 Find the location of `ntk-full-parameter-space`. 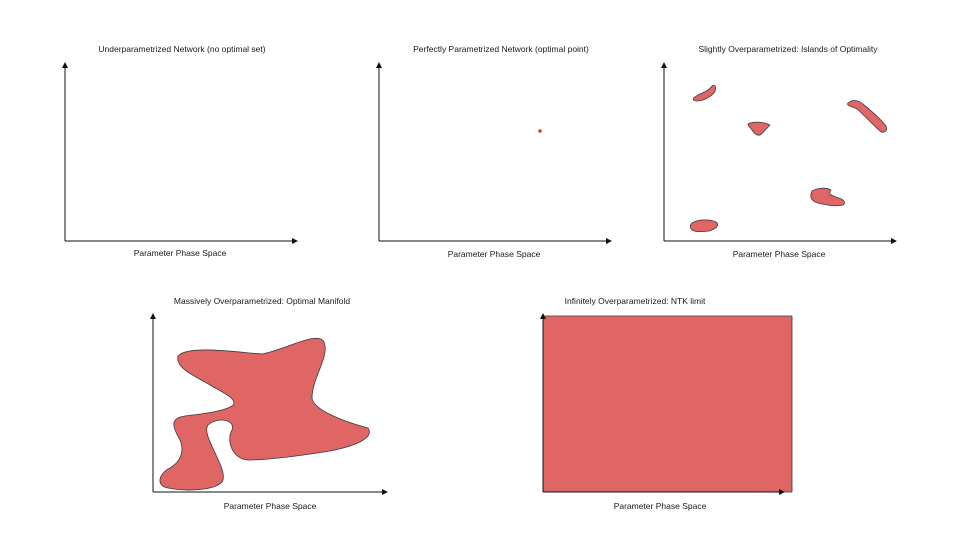

ntk-full-parameter-space is located at coordinates (667, 404).